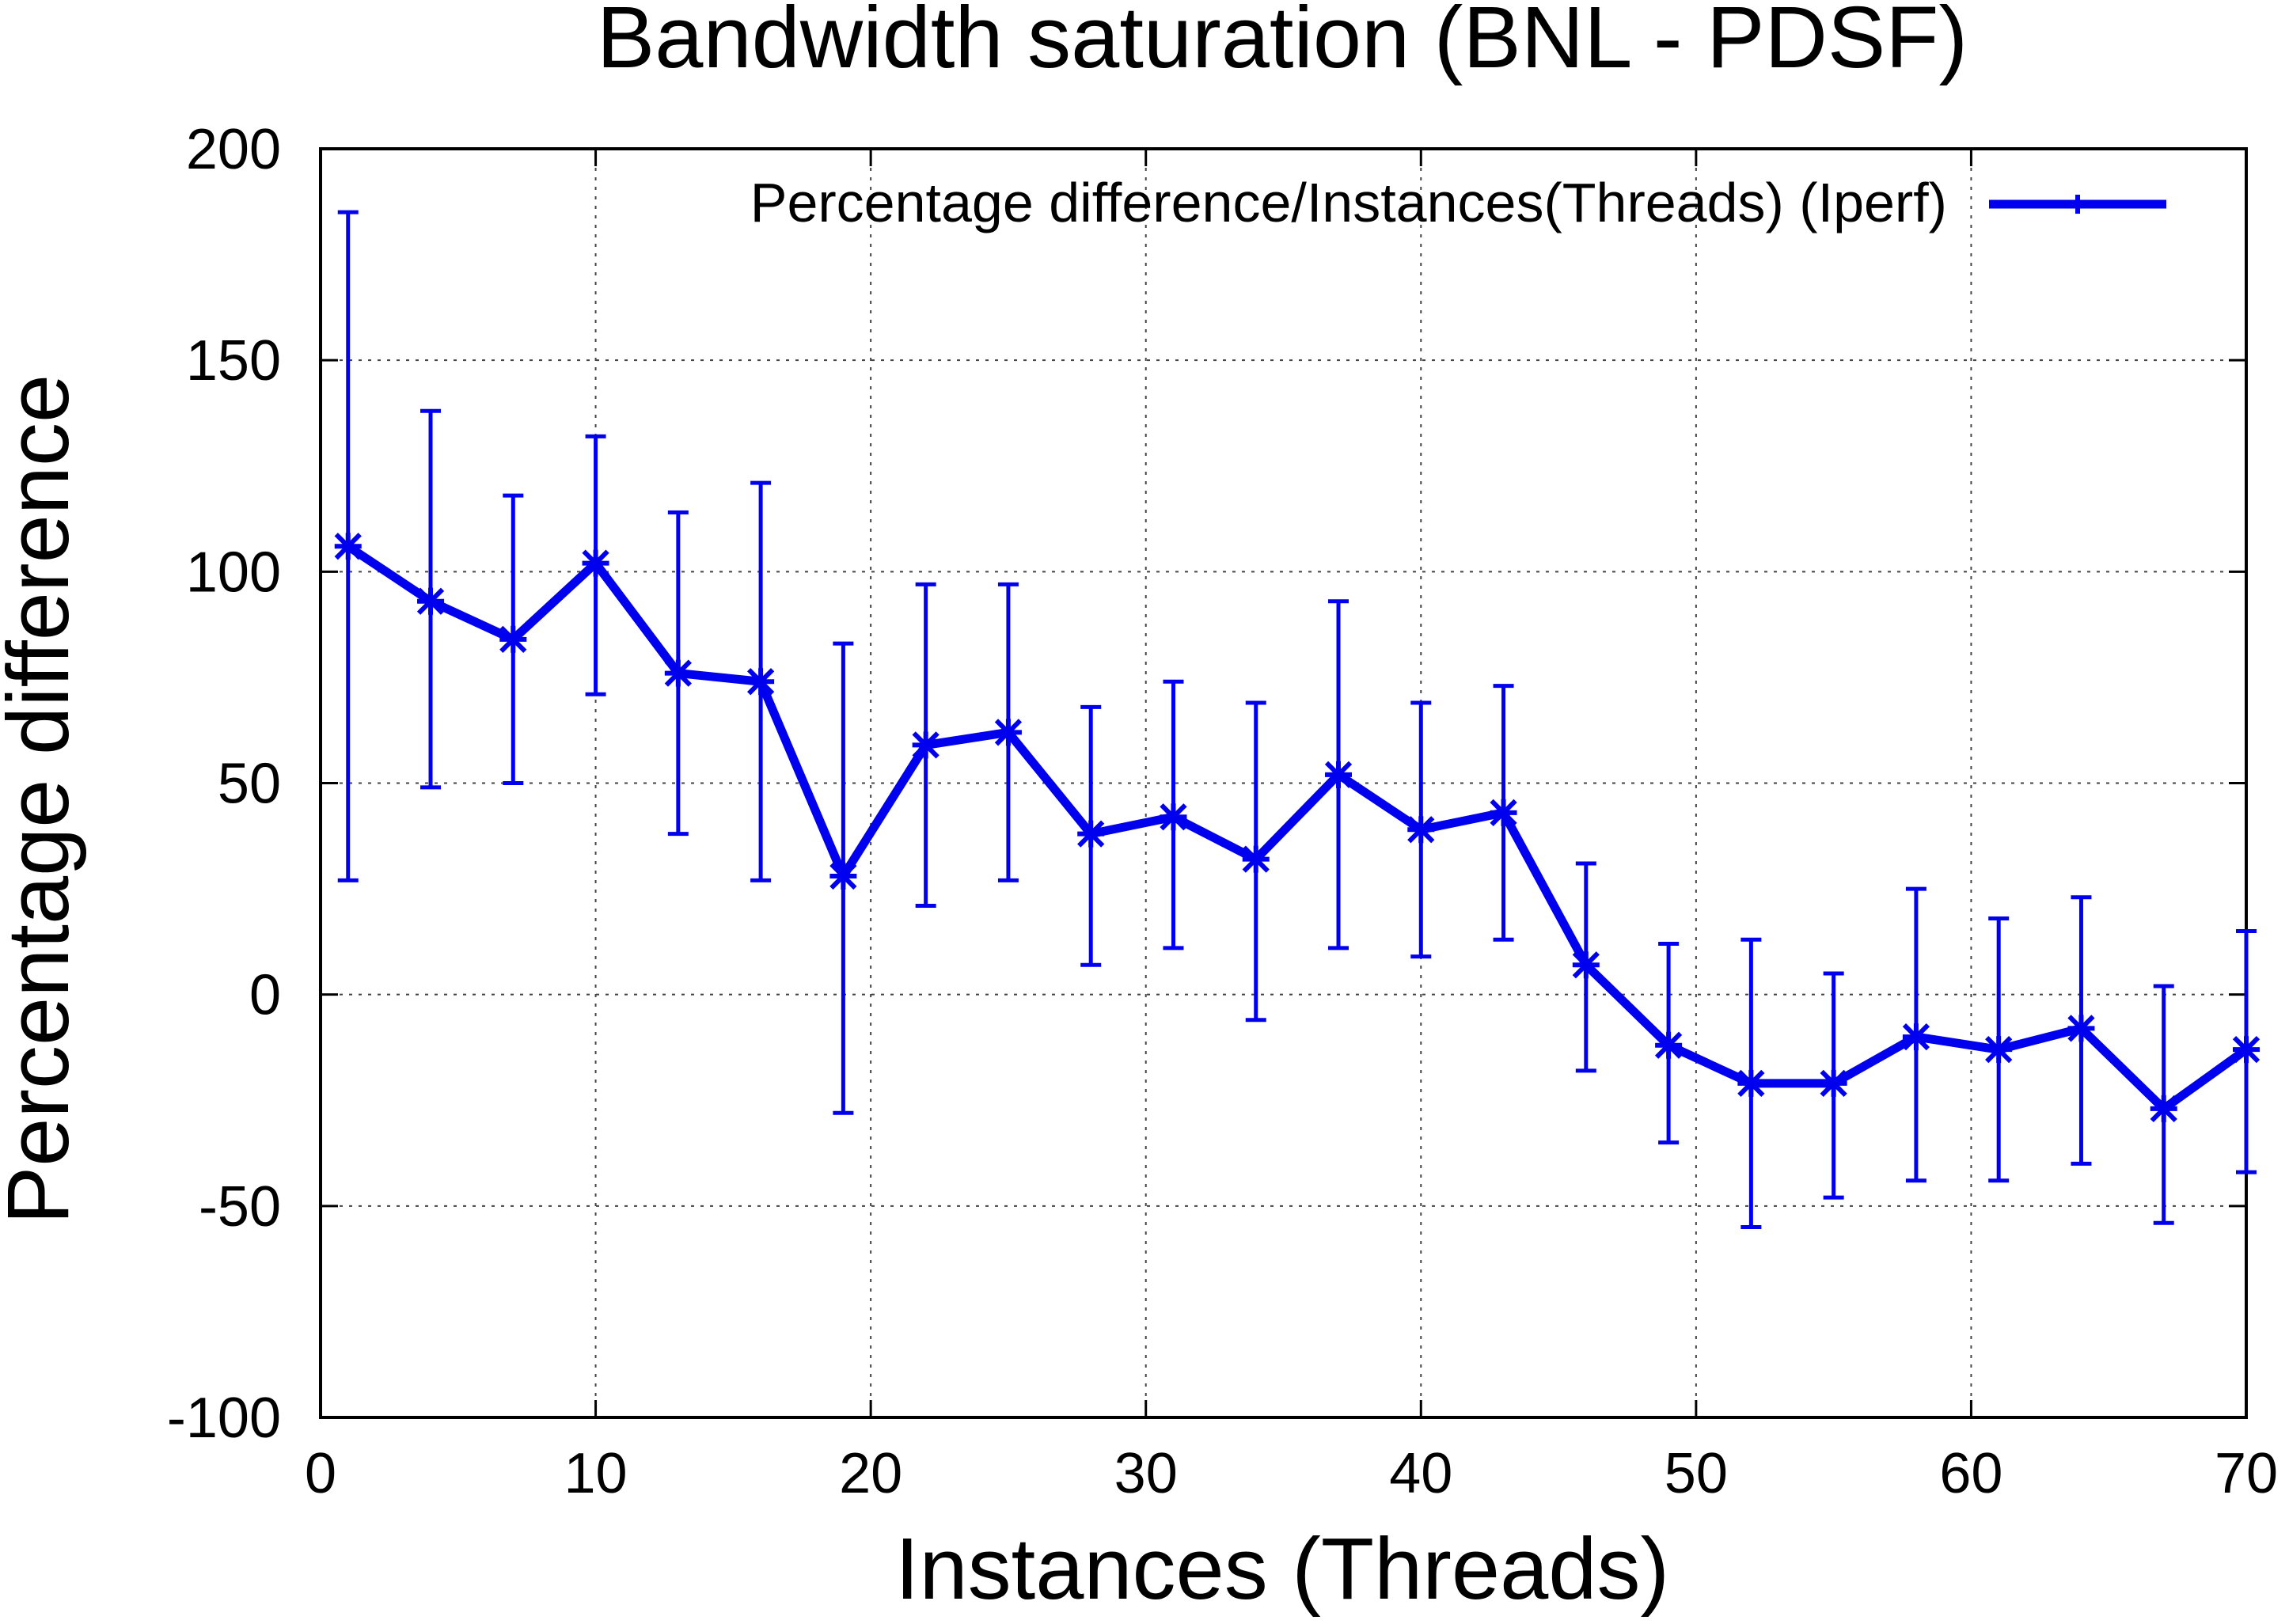 The height and width of the screenshot is (1624, 2289). I want to click on y-tick-label: -100, so click(224, 1418).